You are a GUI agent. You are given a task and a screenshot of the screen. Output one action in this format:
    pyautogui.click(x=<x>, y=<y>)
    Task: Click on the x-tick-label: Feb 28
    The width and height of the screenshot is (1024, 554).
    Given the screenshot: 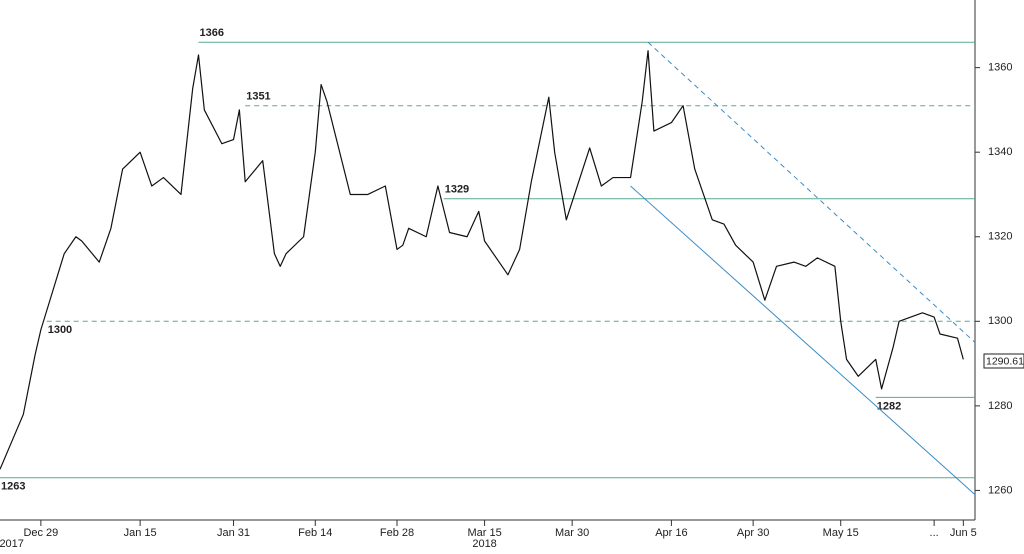 What is the action you would take?
    pyautogui.click(x=397, y=533)
    